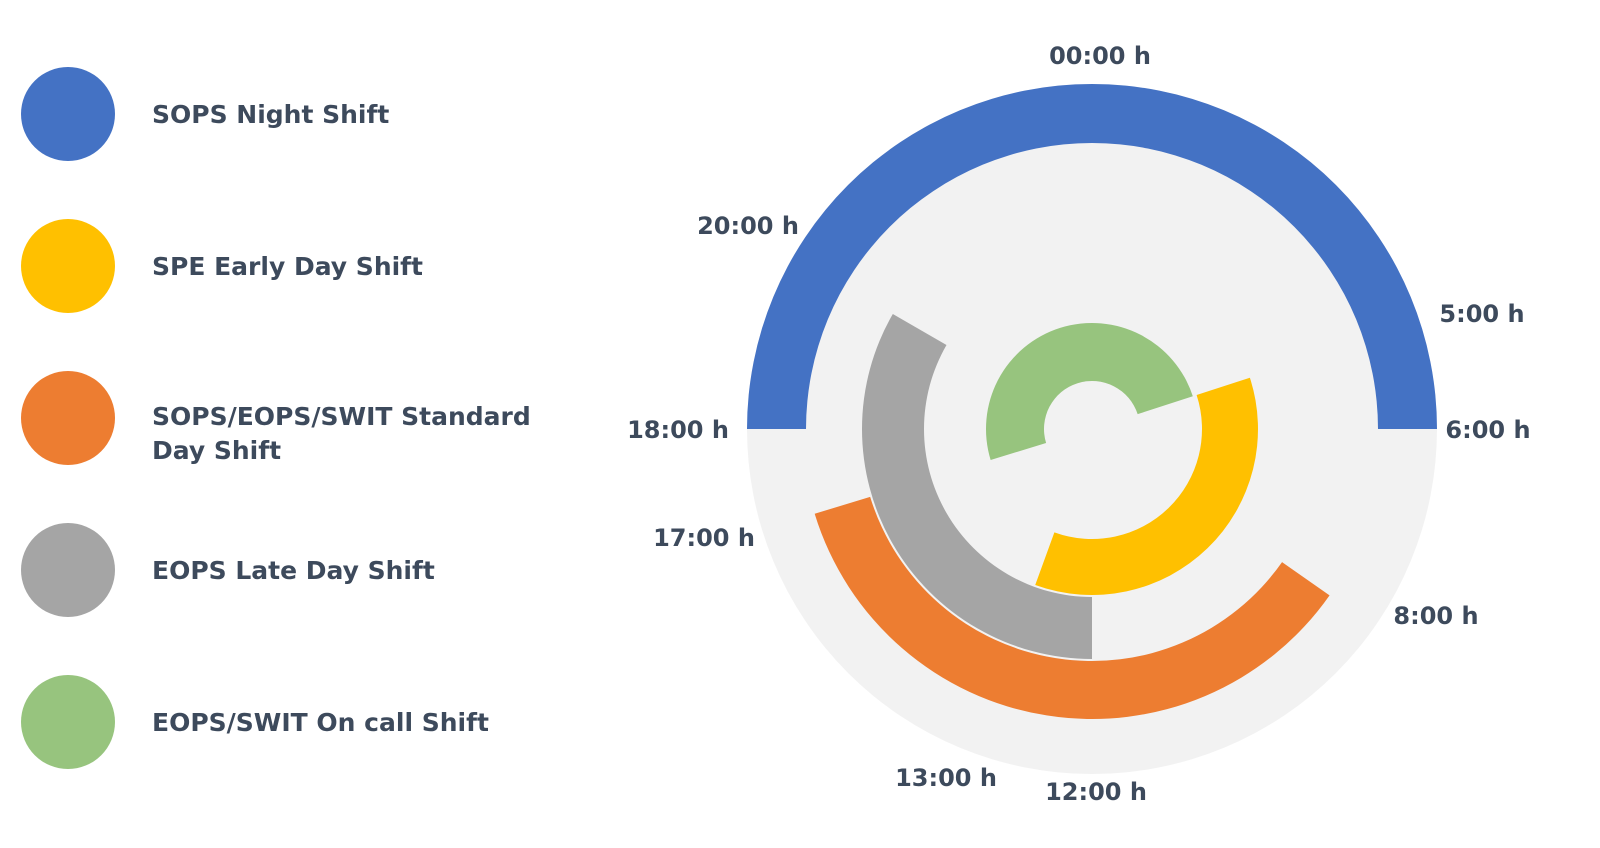 Image resolution: width=1600 pixels, height=848 pixels. I want to click on time-label-1700: 17:00 h, so click(704, 538).